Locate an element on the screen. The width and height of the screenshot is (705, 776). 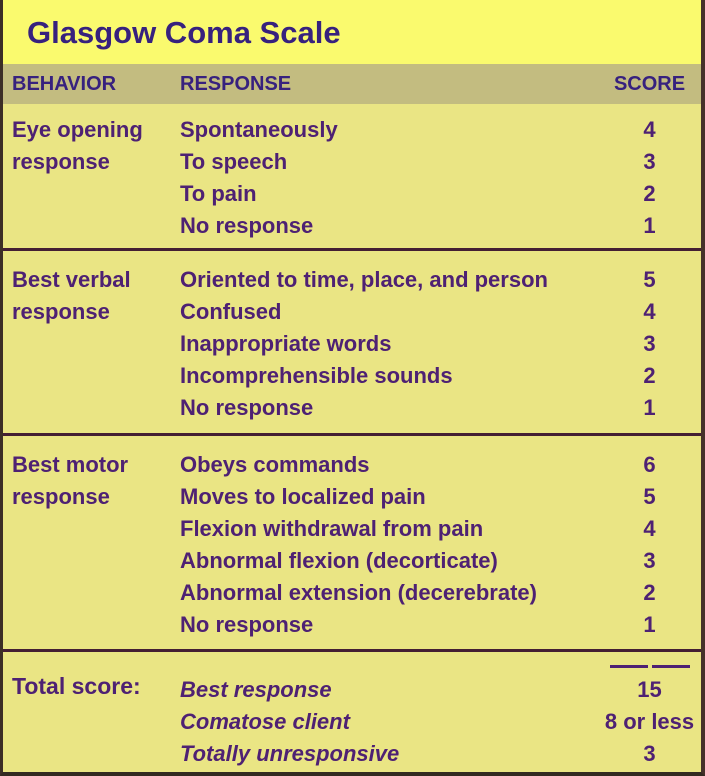
response-cell: Totally unresponsive is located at coordinates (290, 753).